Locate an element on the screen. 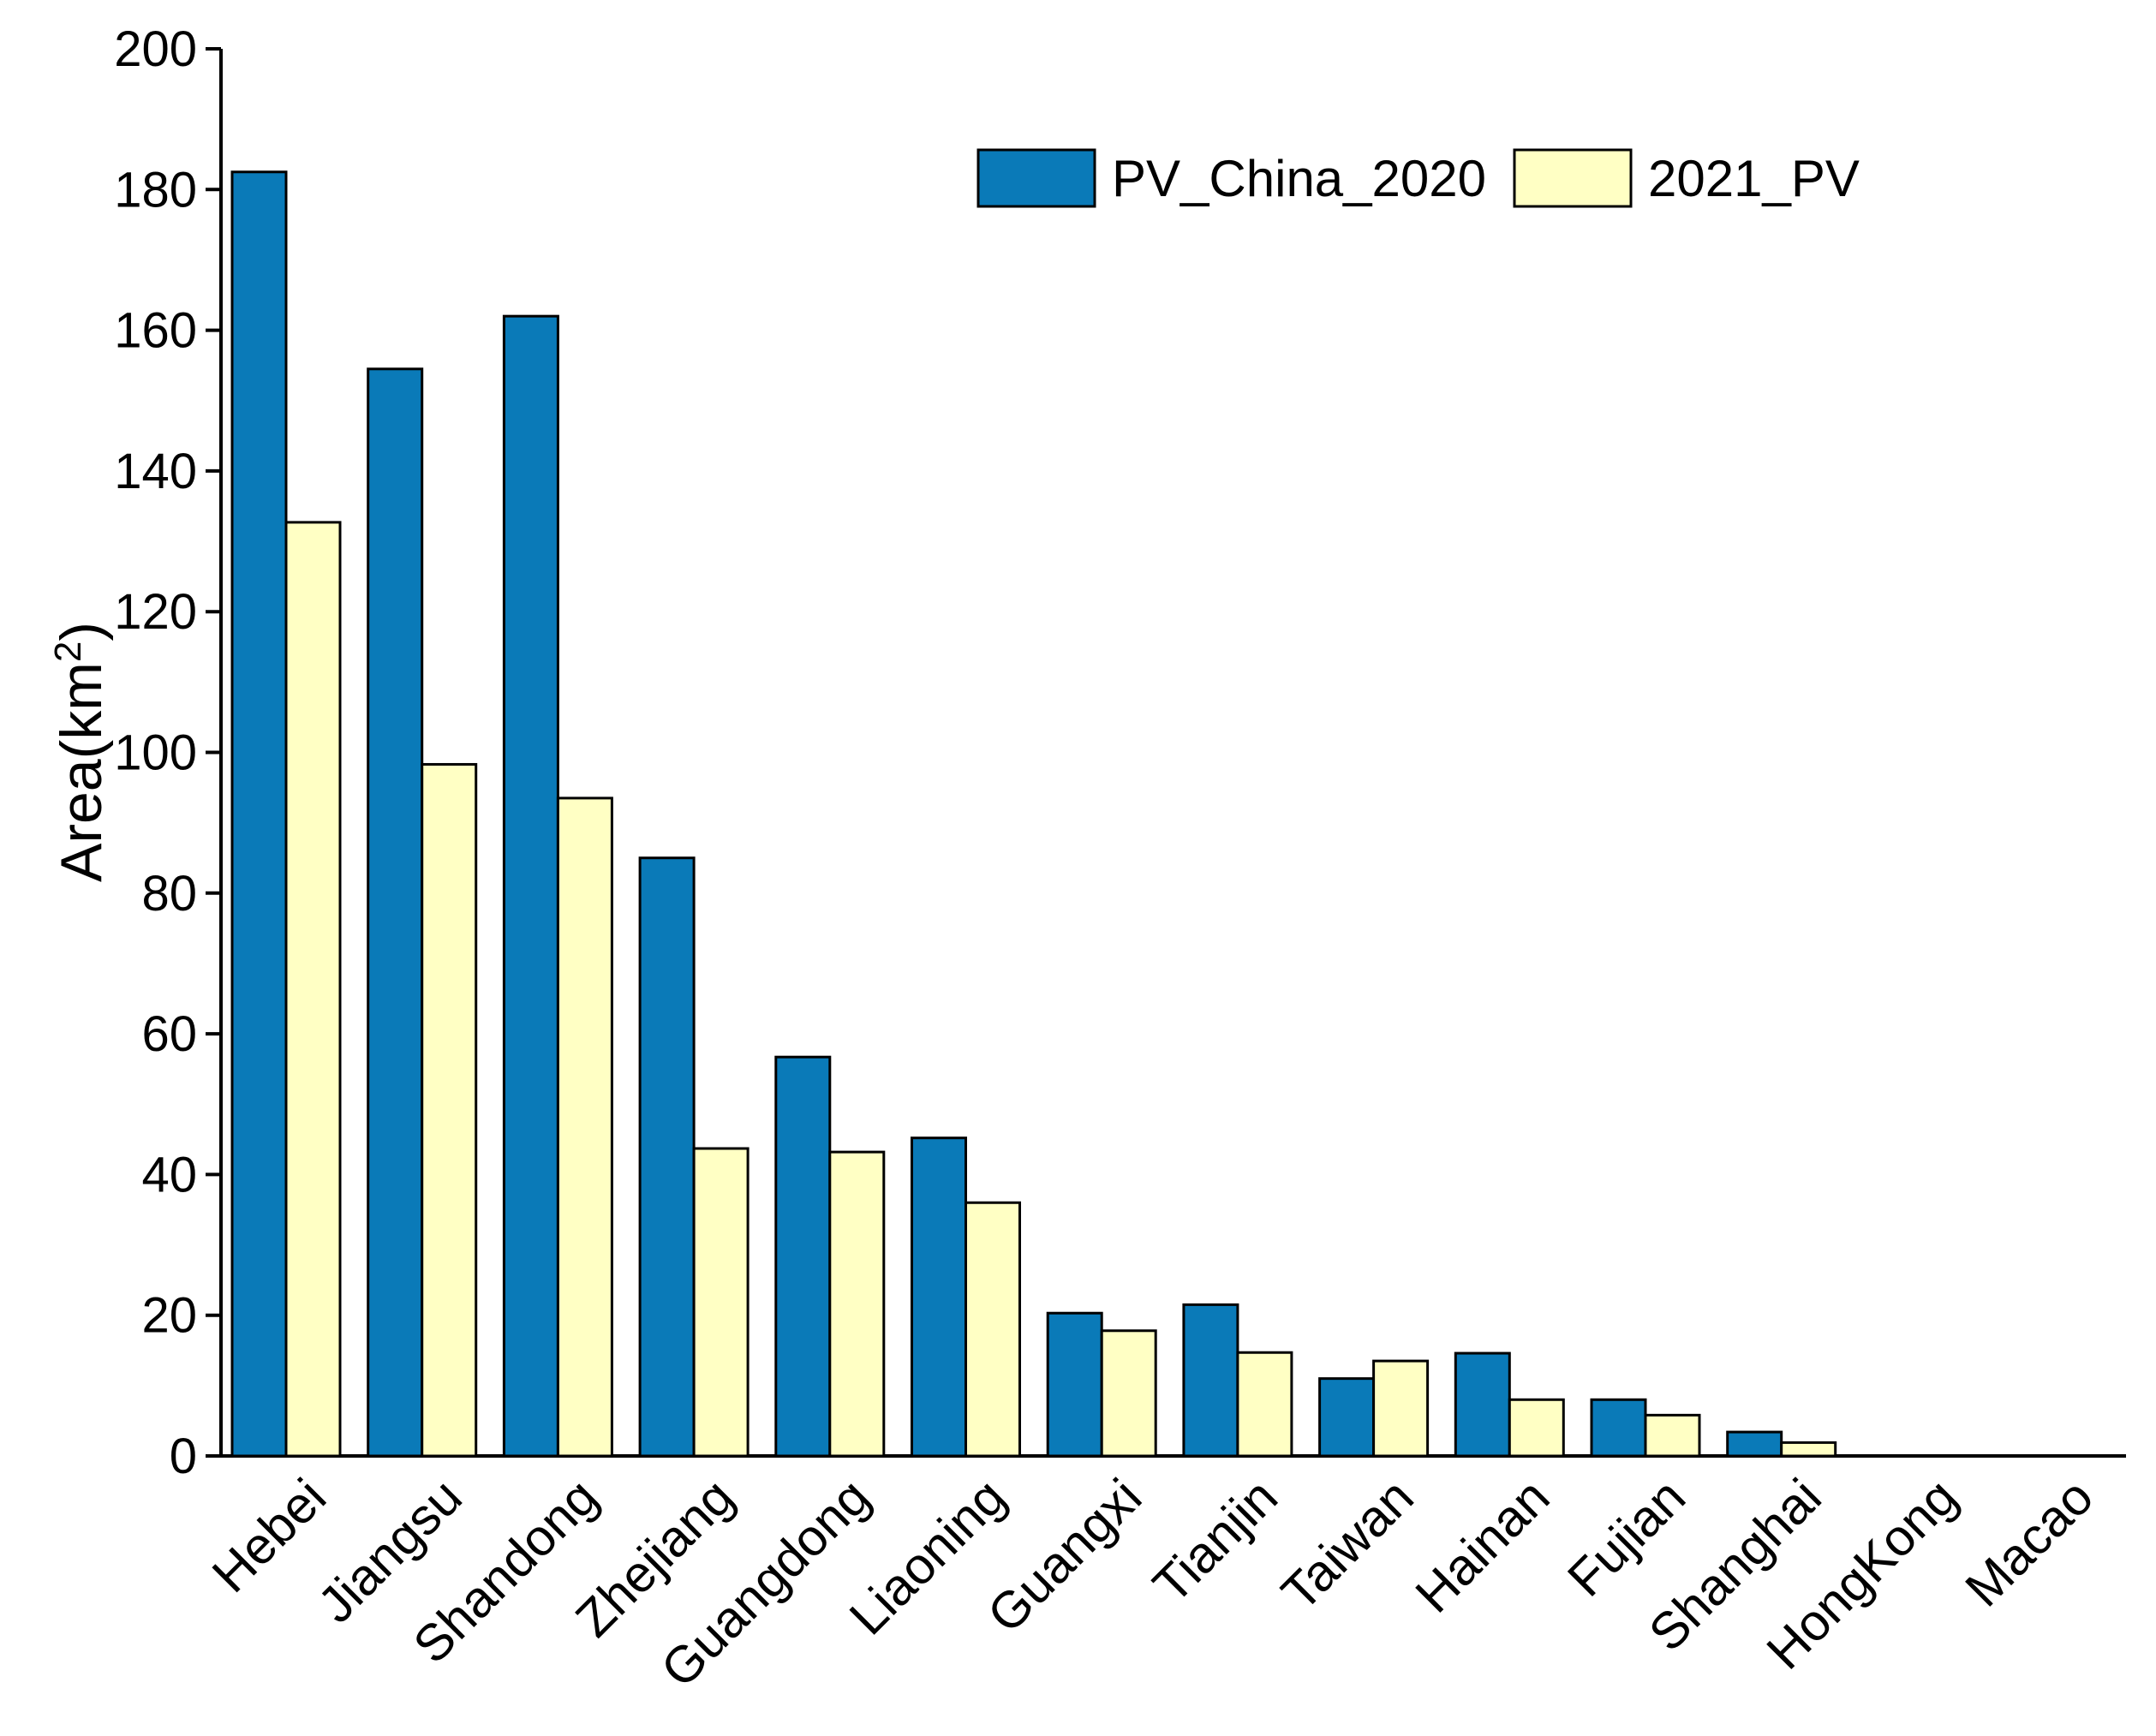 The image size is (2156, 1736). x-tick-label: Hainan is located at coordinates (1483, 1546).